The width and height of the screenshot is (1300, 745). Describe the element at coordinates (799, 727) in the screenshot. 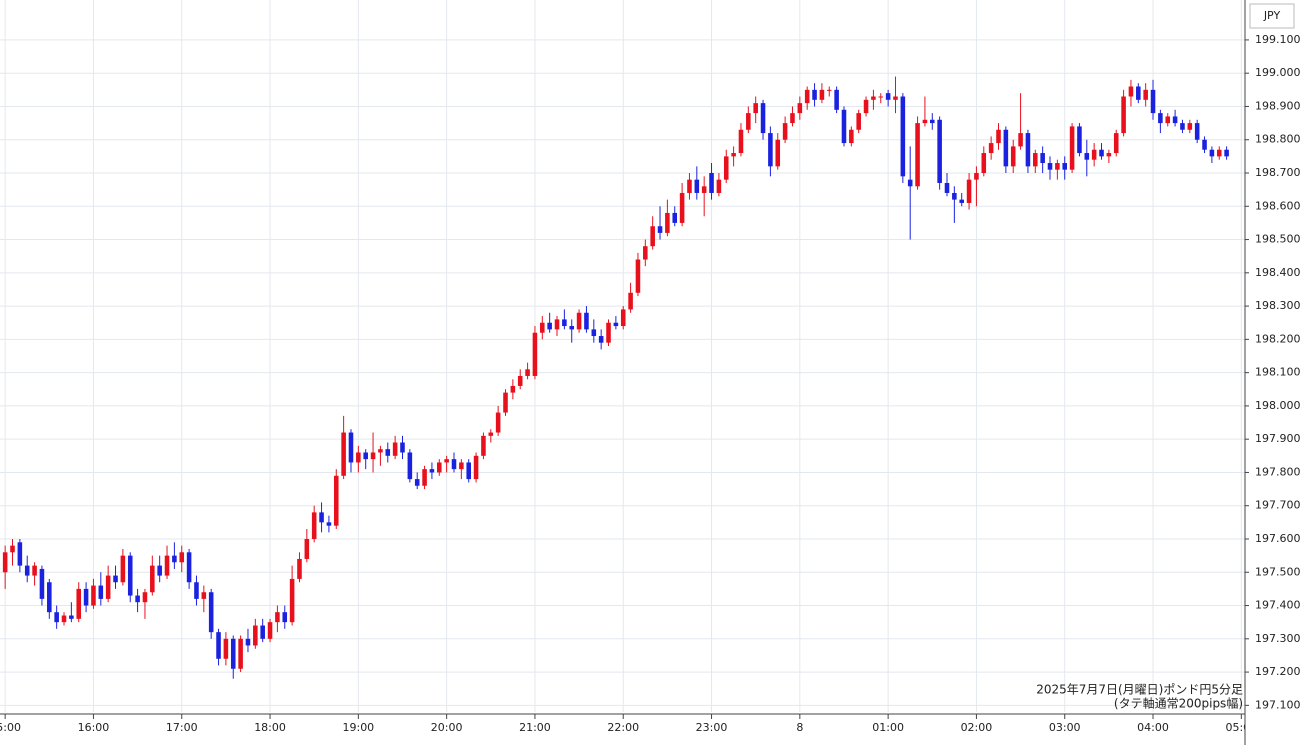

I see `x-tick-label: 8` at that location.